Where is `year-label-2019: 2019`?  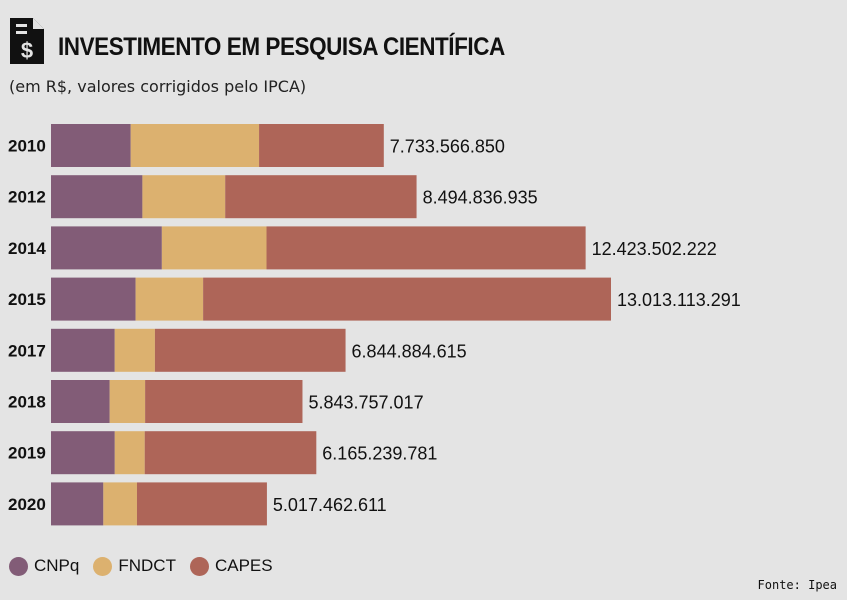
year-label-2019: 2019 is located at coordinates (27, 453).